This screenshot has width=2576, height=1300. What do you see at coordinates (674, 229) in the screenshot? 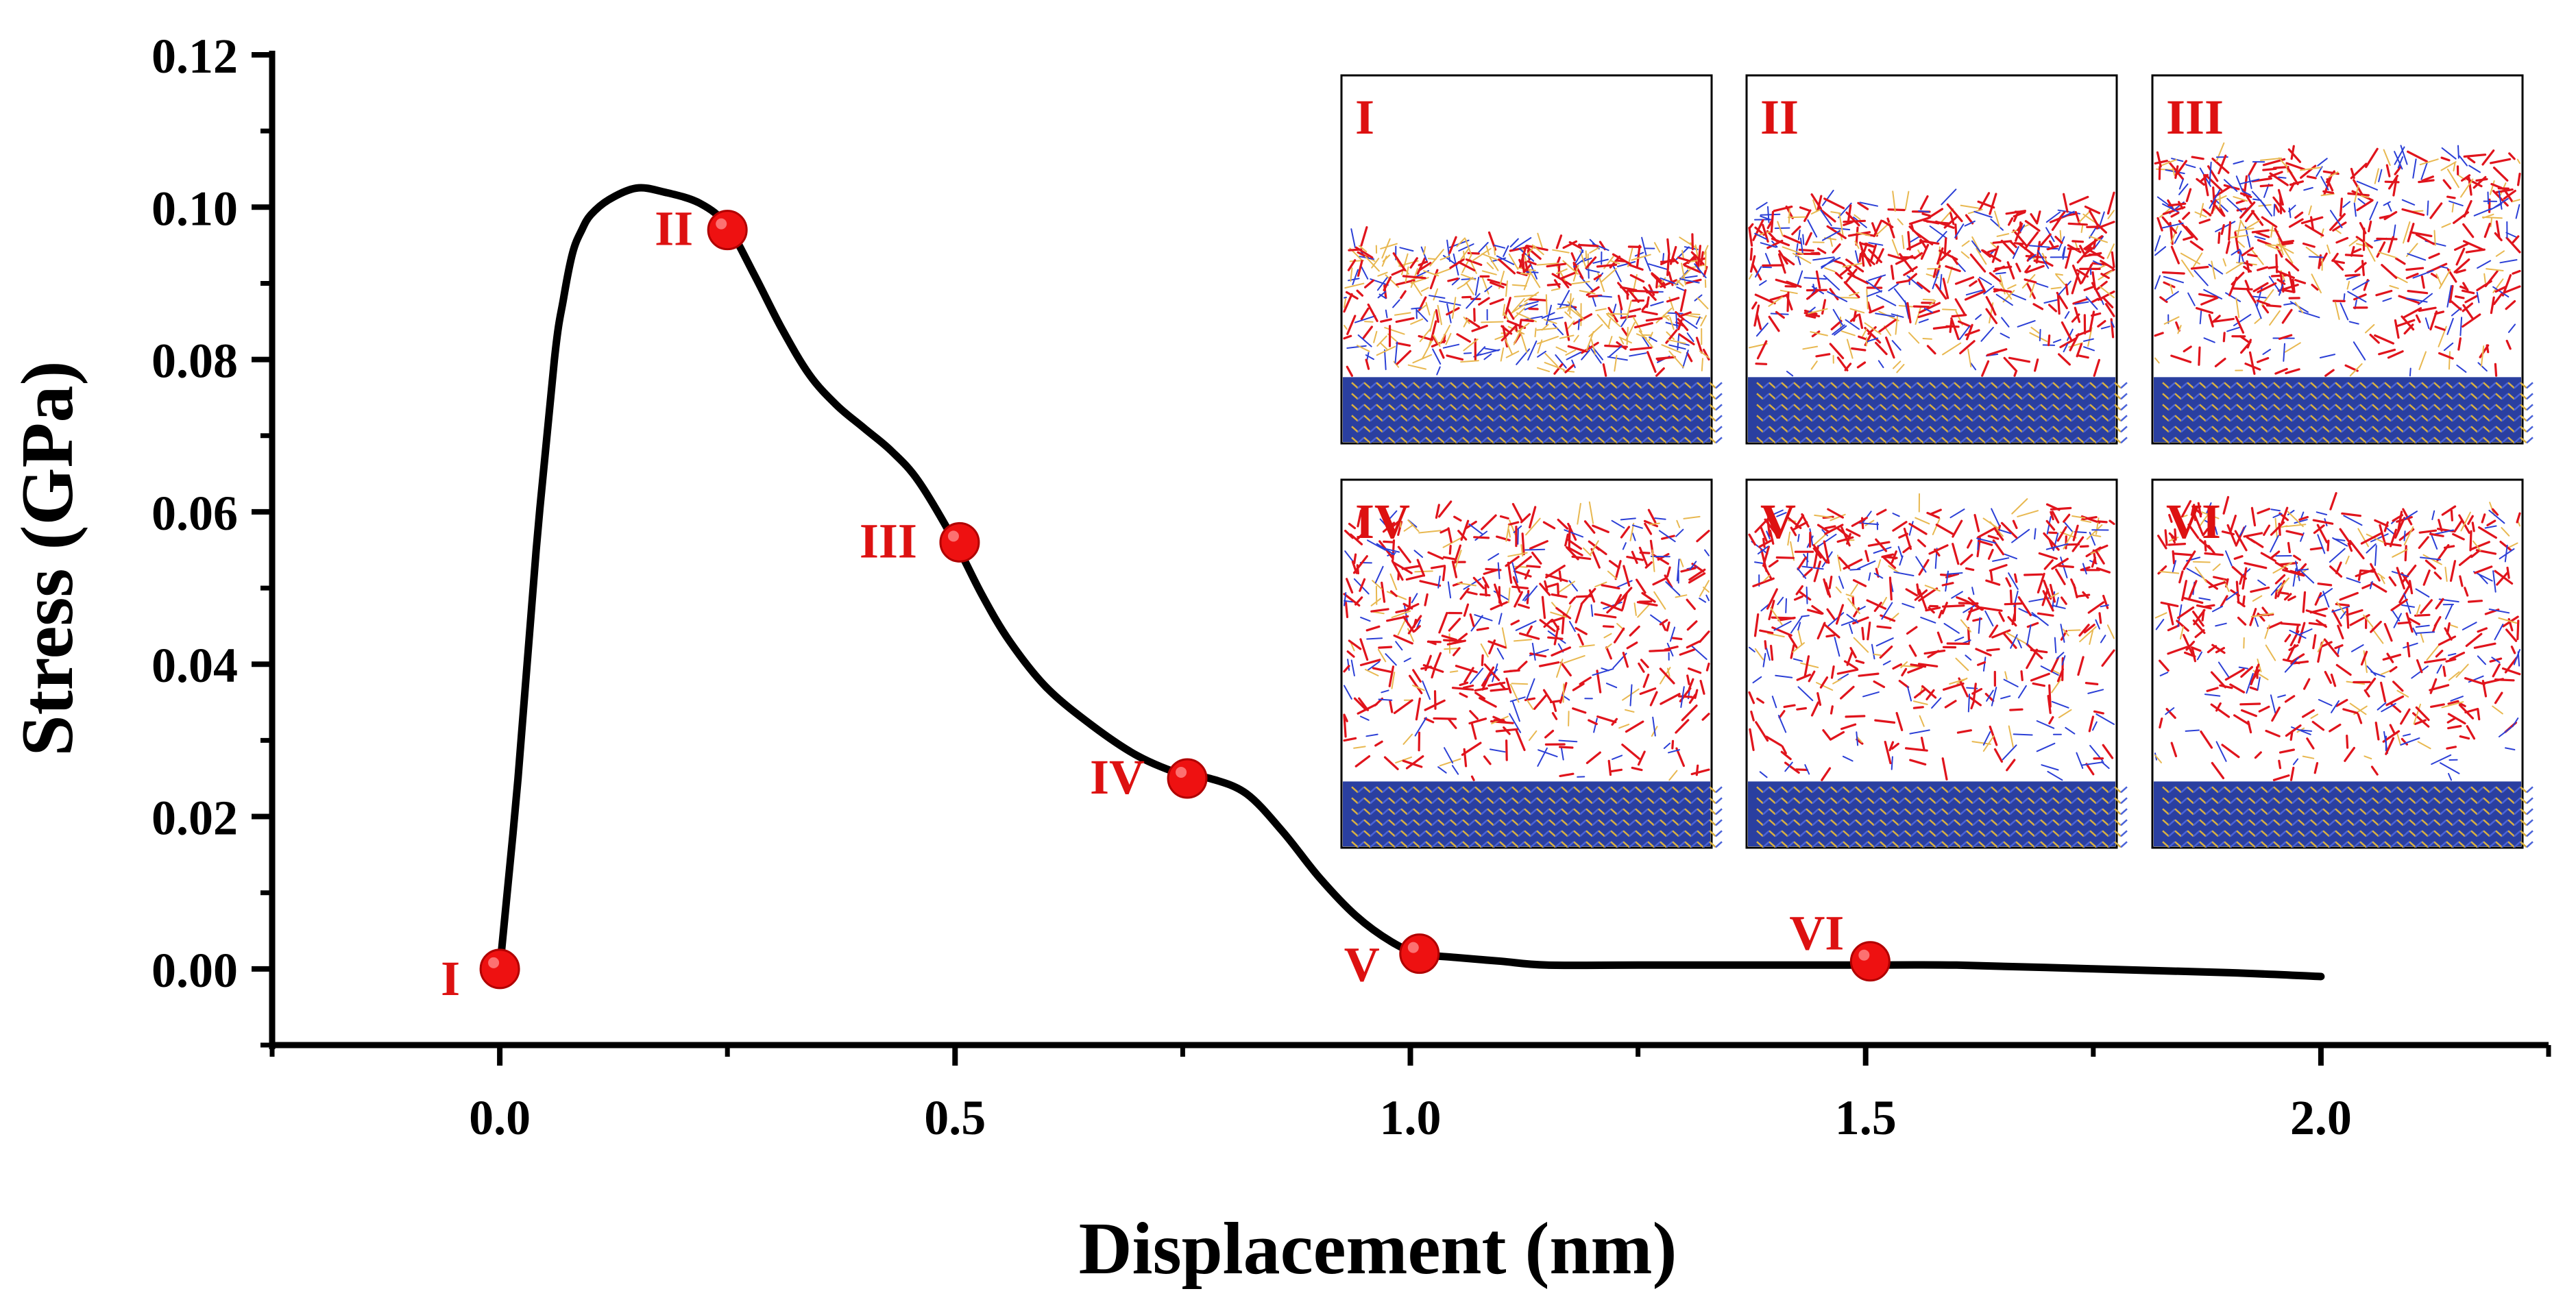
I see `stage-label-ii: II` at bounding box center [674, 229].